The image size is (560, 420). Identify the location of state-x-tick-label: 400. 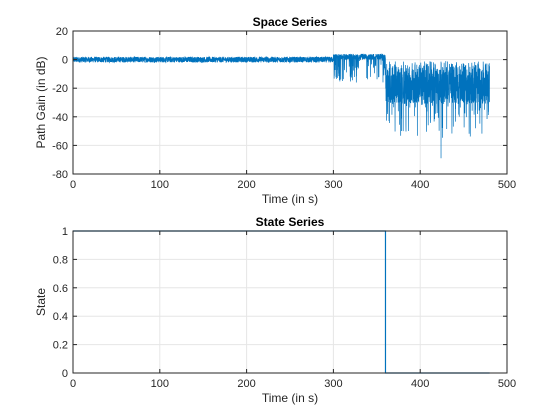
(420, 384).